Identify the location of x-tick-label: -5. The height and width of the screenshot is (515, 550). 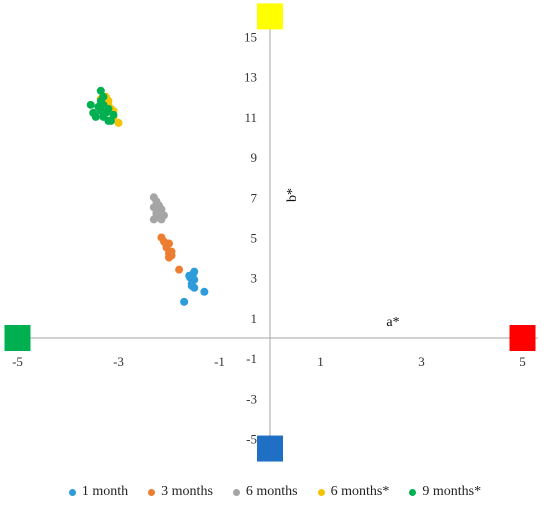
(17, 361).